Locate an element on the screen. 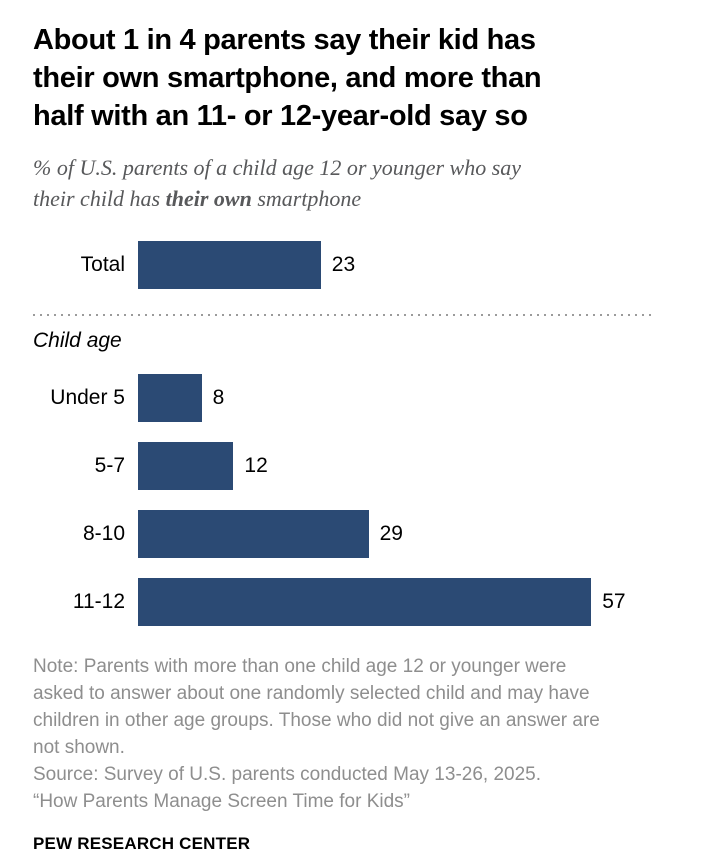  bar-category-label: Total is located at coordinates (102, 264).